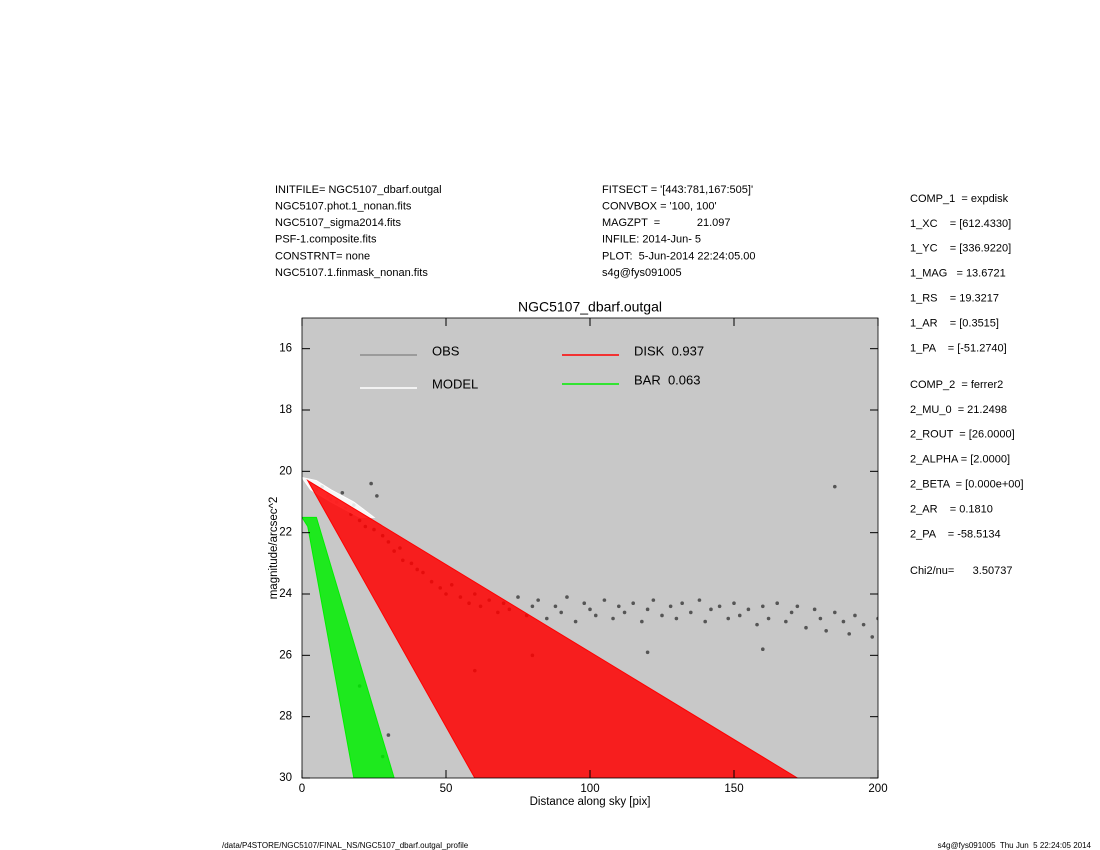 Image resolution: width=1100 pixels, height=850 pixels. I want to click on param-line: 2_BETA = [0.000e+00], so click(967, 485).